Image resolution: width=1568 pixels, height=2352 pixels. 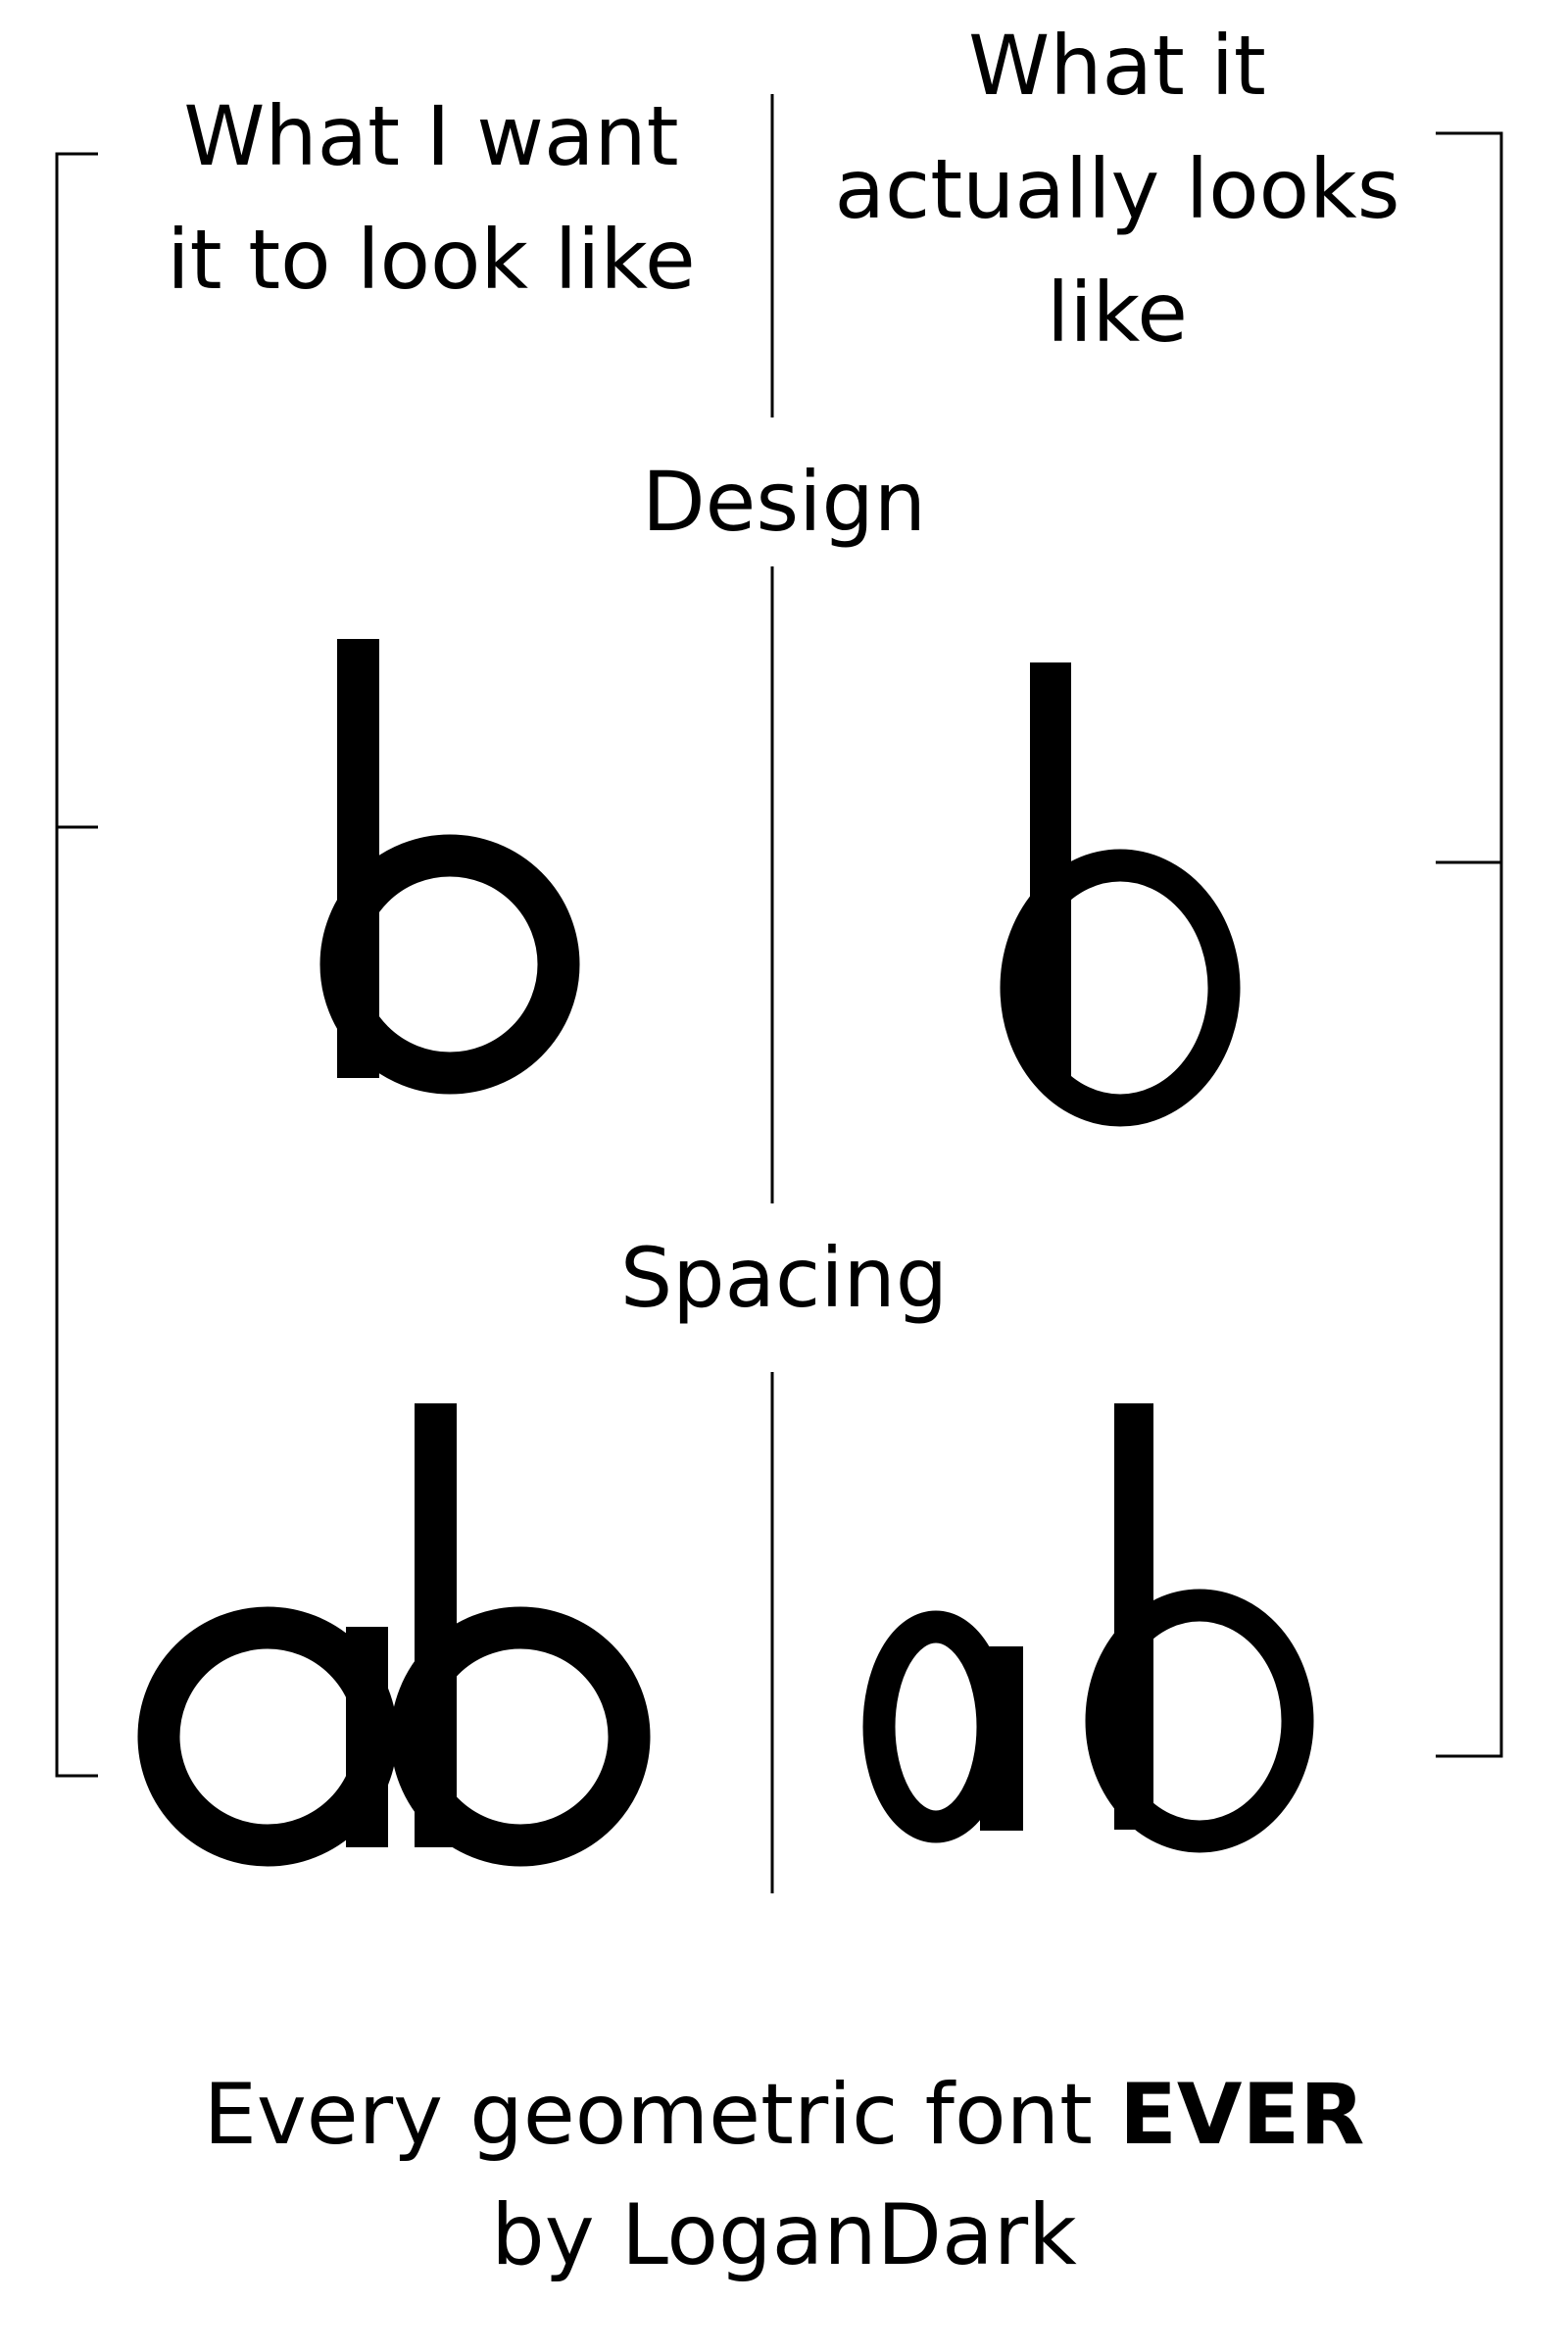 What do you see at coordinates (784, 2235) in the screenshot?
I see `author-credit: by LoganDark` at bounding box center [784, 2235].